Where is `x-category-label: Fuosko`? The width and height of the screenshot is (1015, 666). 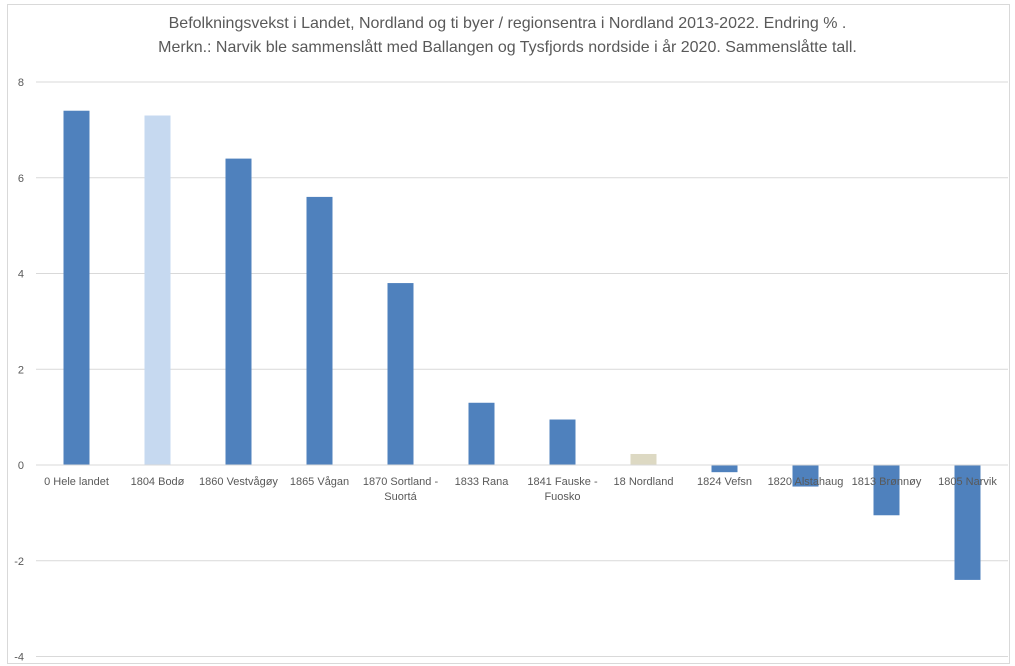
x-category-label: Fuosko is located at coordinates (562, 497).